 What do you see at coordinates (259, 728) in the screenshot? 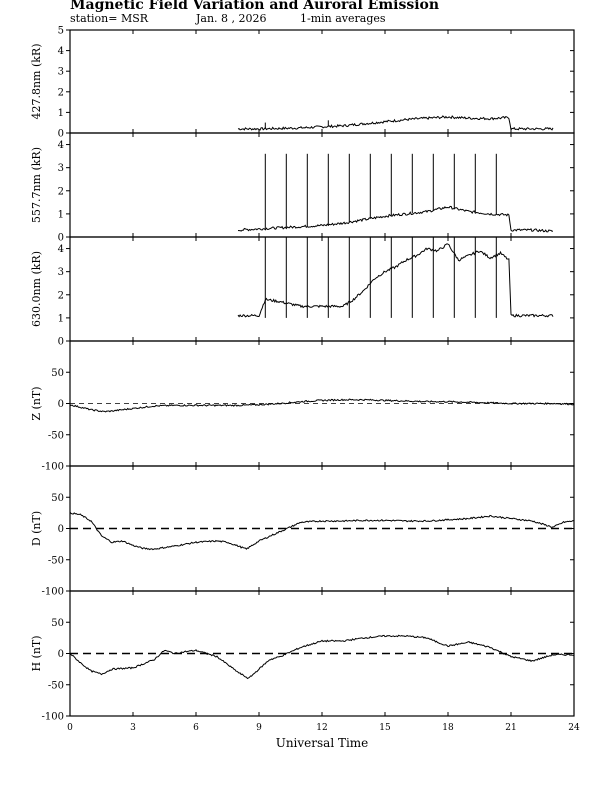
I see `x-tick-label: 9` at bounding box center [259, 728].